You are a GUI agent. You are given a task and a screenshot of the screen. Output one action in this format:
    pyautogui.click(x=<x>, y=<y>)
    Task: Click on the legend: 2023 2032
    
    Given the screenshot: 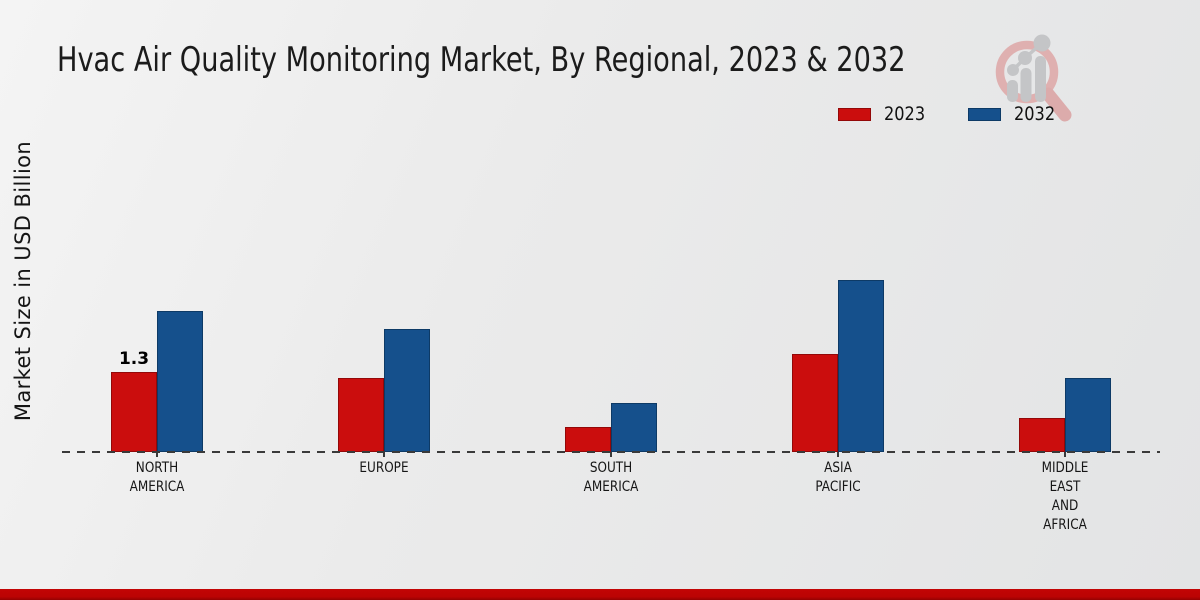 What is the action you would take?
    pyautogui.click(x=950, y=114)
    